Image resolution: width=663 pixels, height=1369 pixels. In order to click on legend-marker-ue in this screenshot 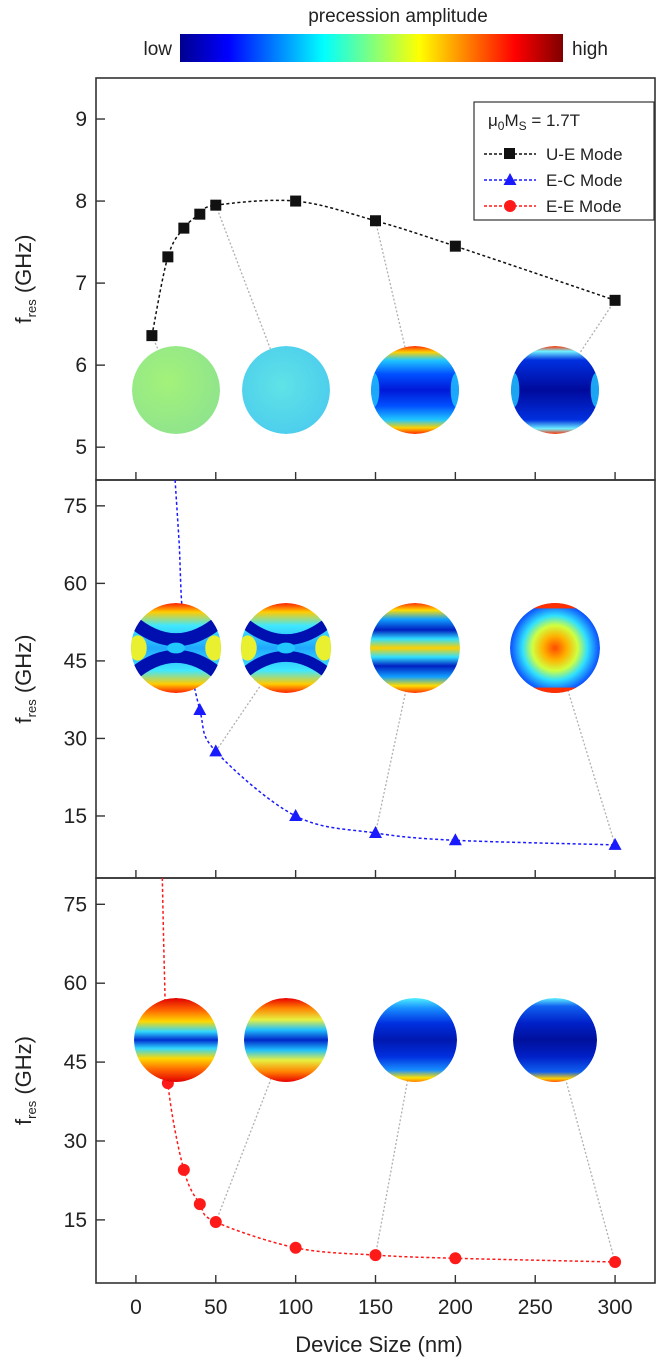, I will do `click(509, 153)`.